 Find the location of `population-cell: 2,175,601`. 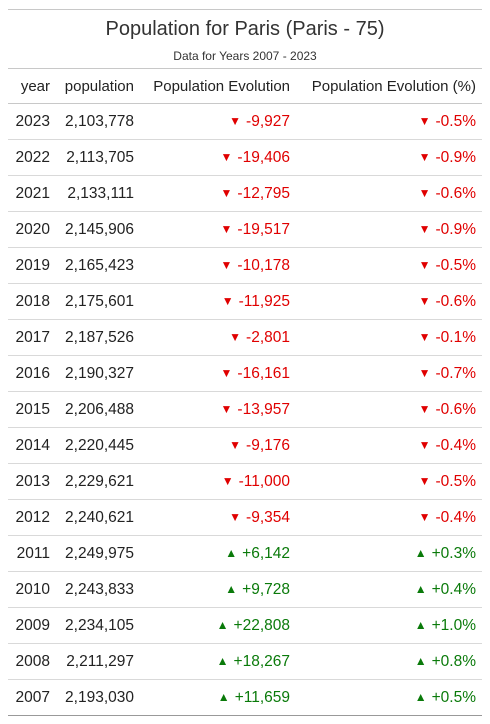

population-cell: 2,175,601 is located at coordinates (98, 301).